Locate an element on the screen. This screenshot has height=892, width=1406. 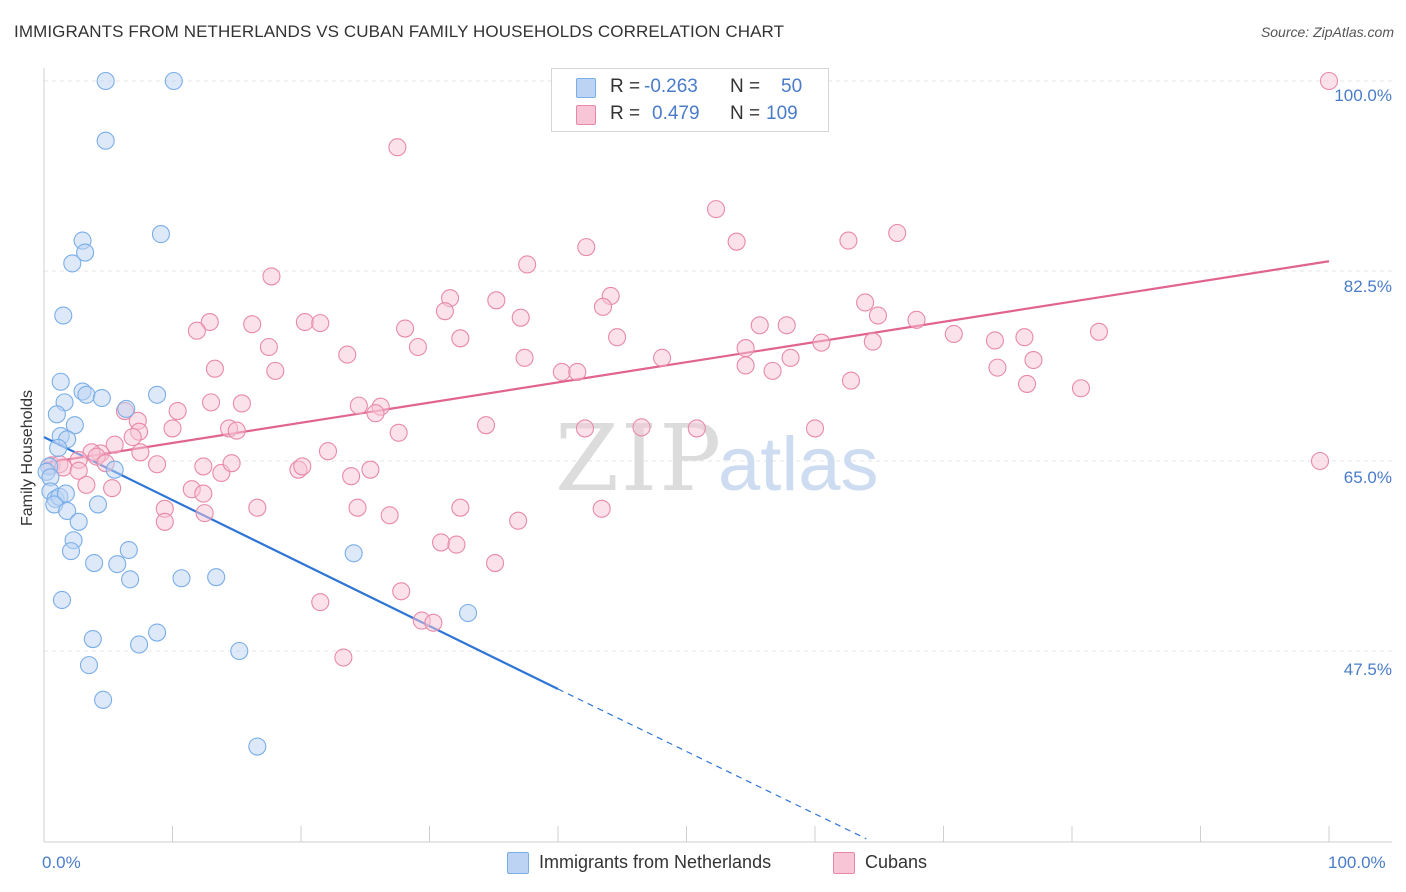
x-tick-label-min: 0.0% is located at coordinates (61, 862).